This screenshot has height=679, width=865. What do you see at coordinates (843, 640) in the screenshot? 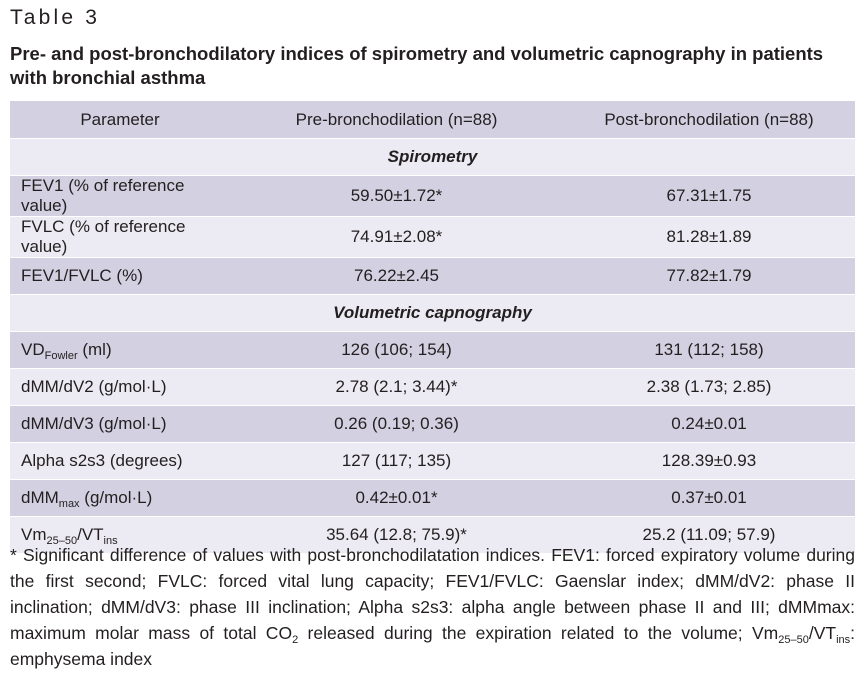
I see `footnote-subscript: ins` at bounding box center [843, 640].